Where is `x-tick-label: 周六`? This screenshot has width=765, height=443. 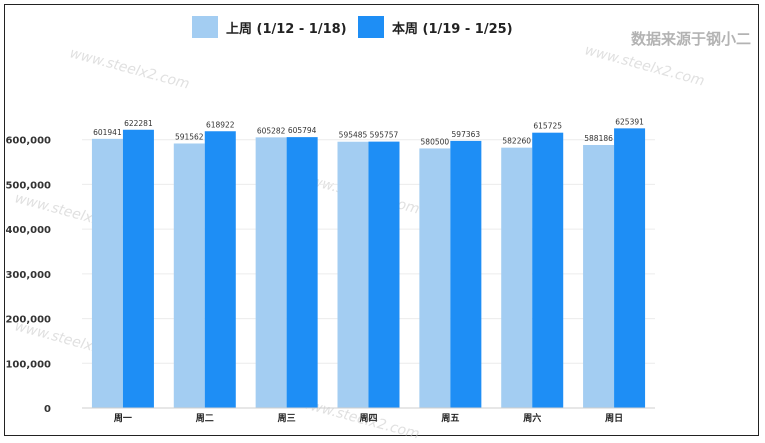
x-tick-label: 周六 is located at coordinates (532, 418).